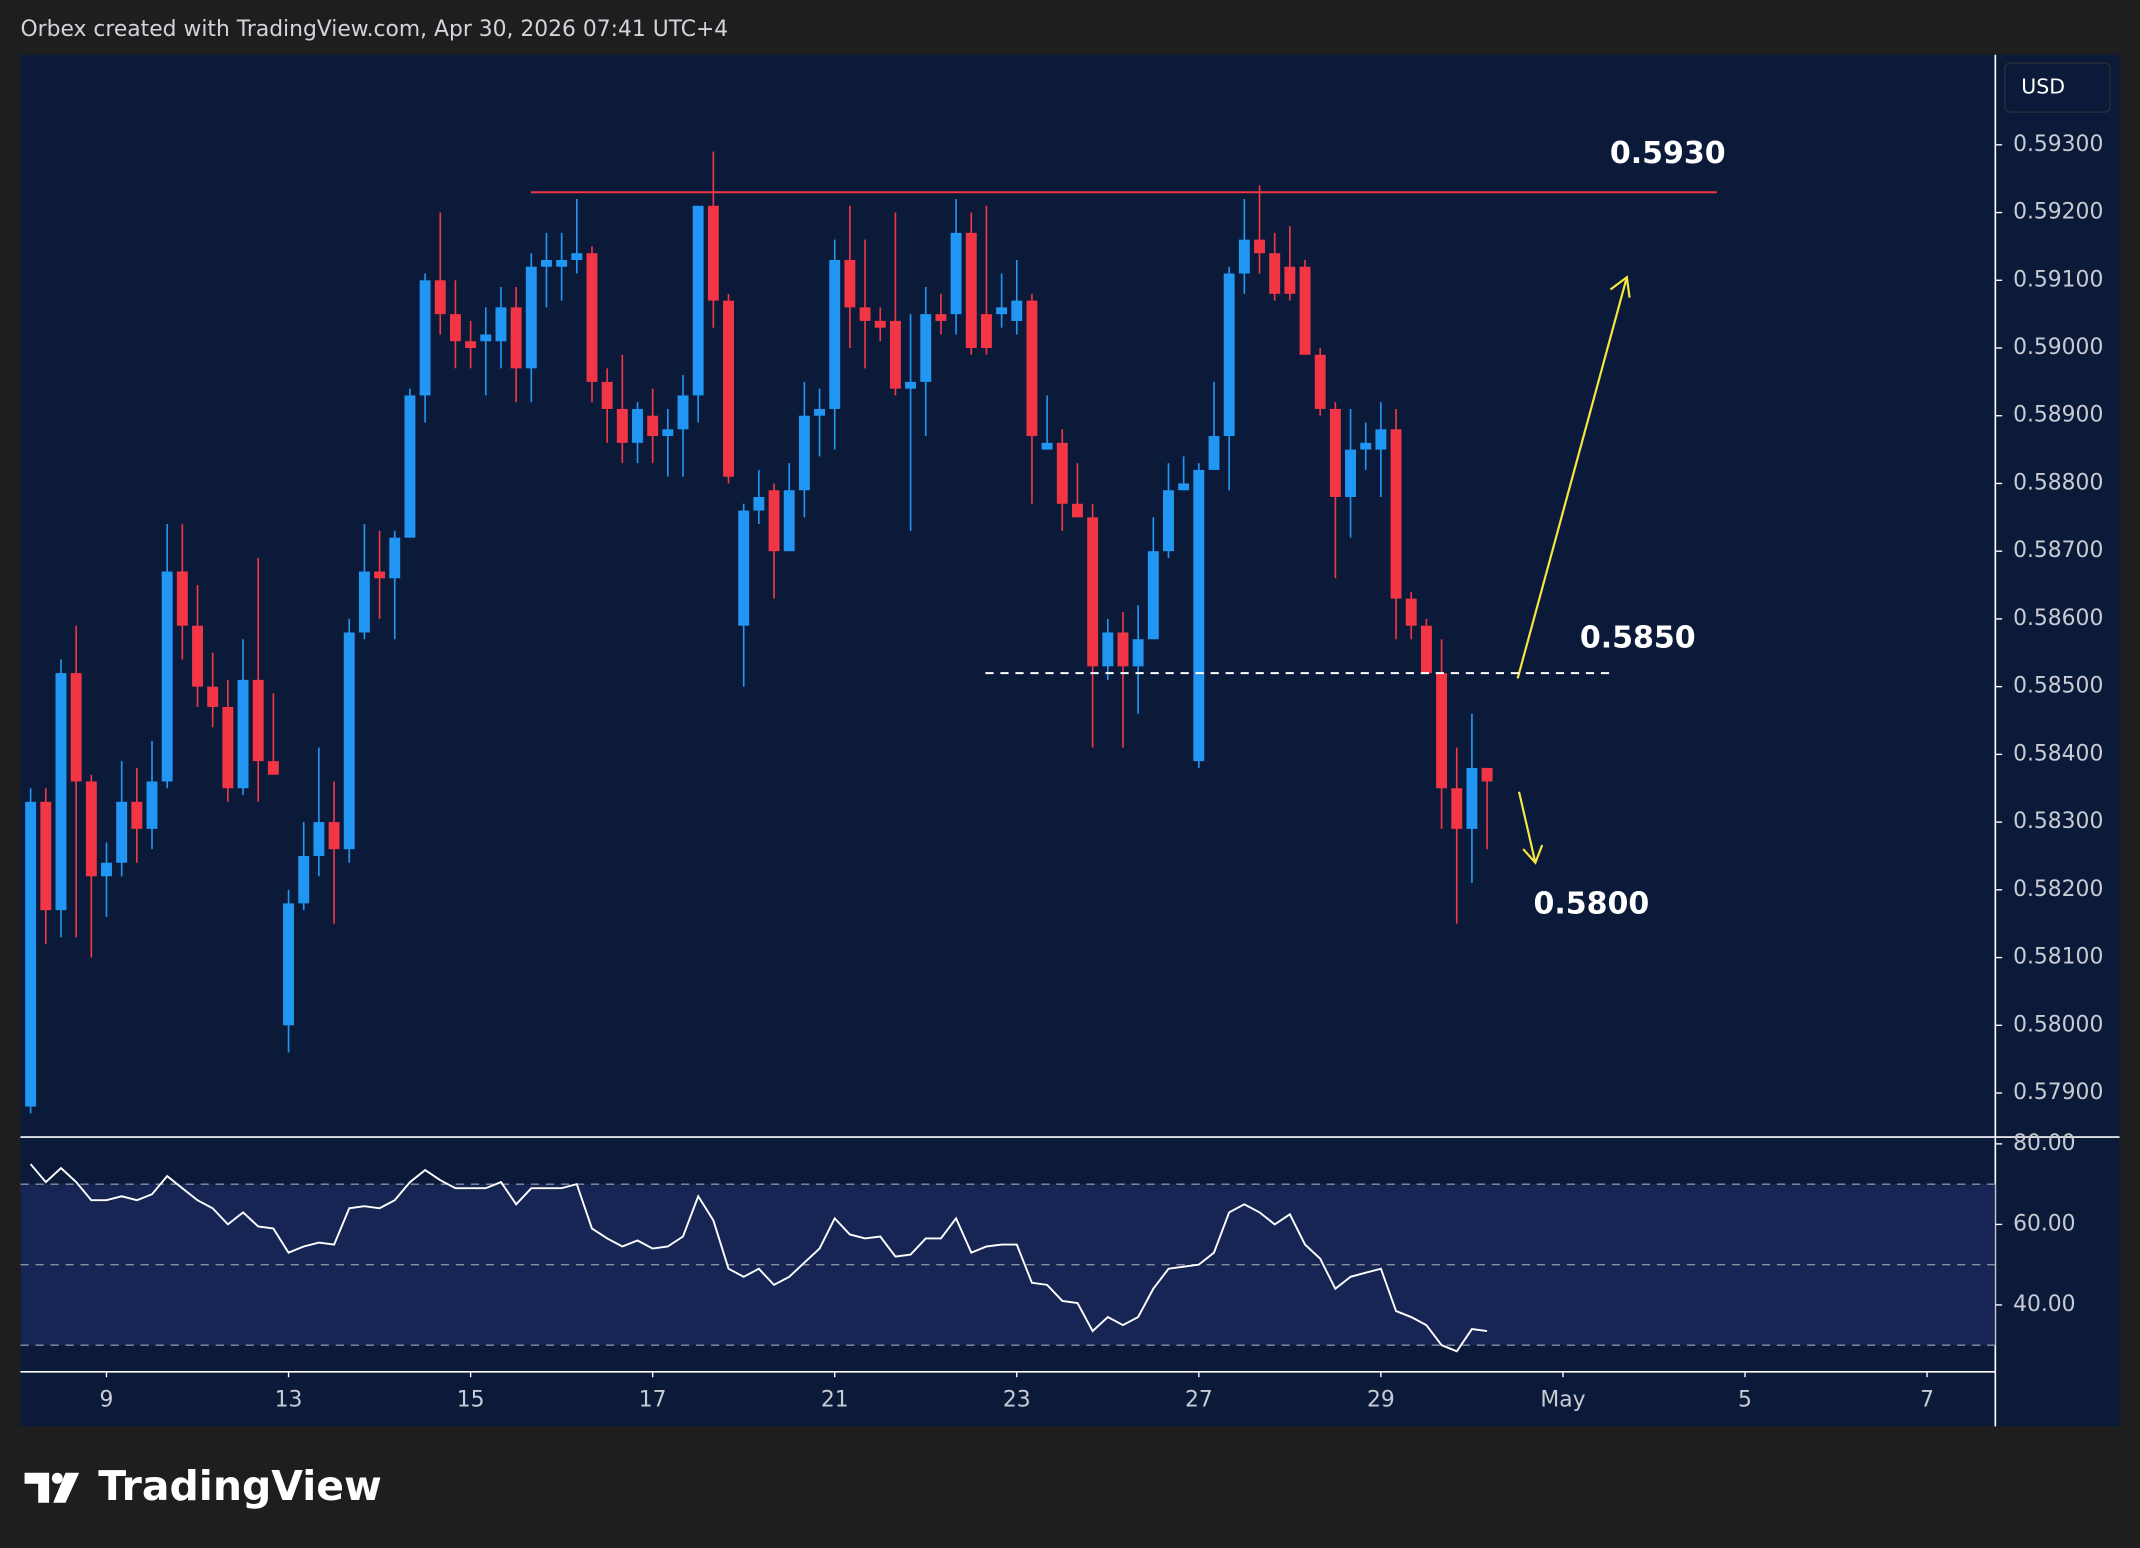 This screenshot has width=2140, height=1548. I want to click on logo, so click(52, 1487).